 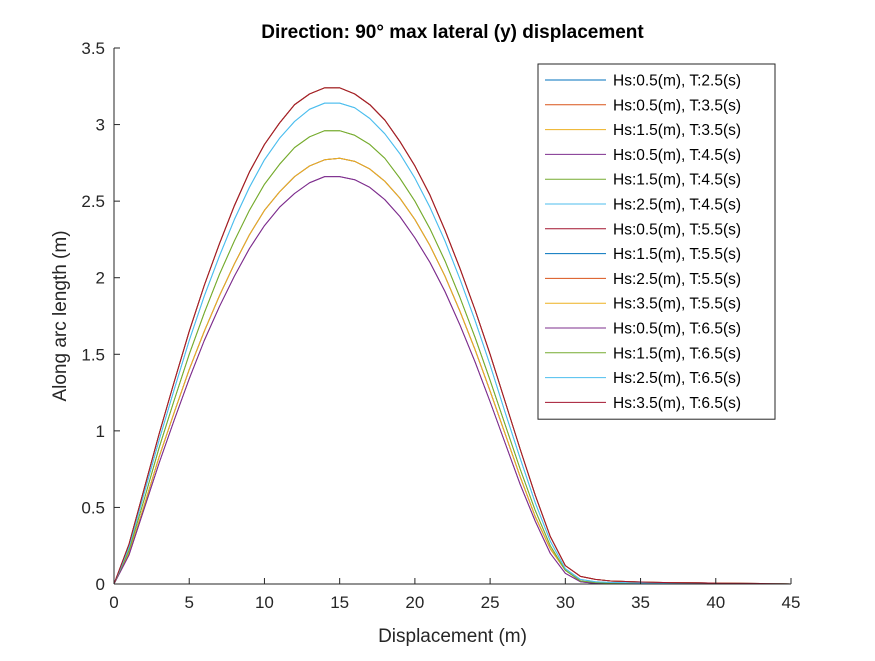 What do you see at coordinates (452, 636) in the screenshot?
I see `x-axis-title: Displacement (m)` at bounding box center [452, 636].